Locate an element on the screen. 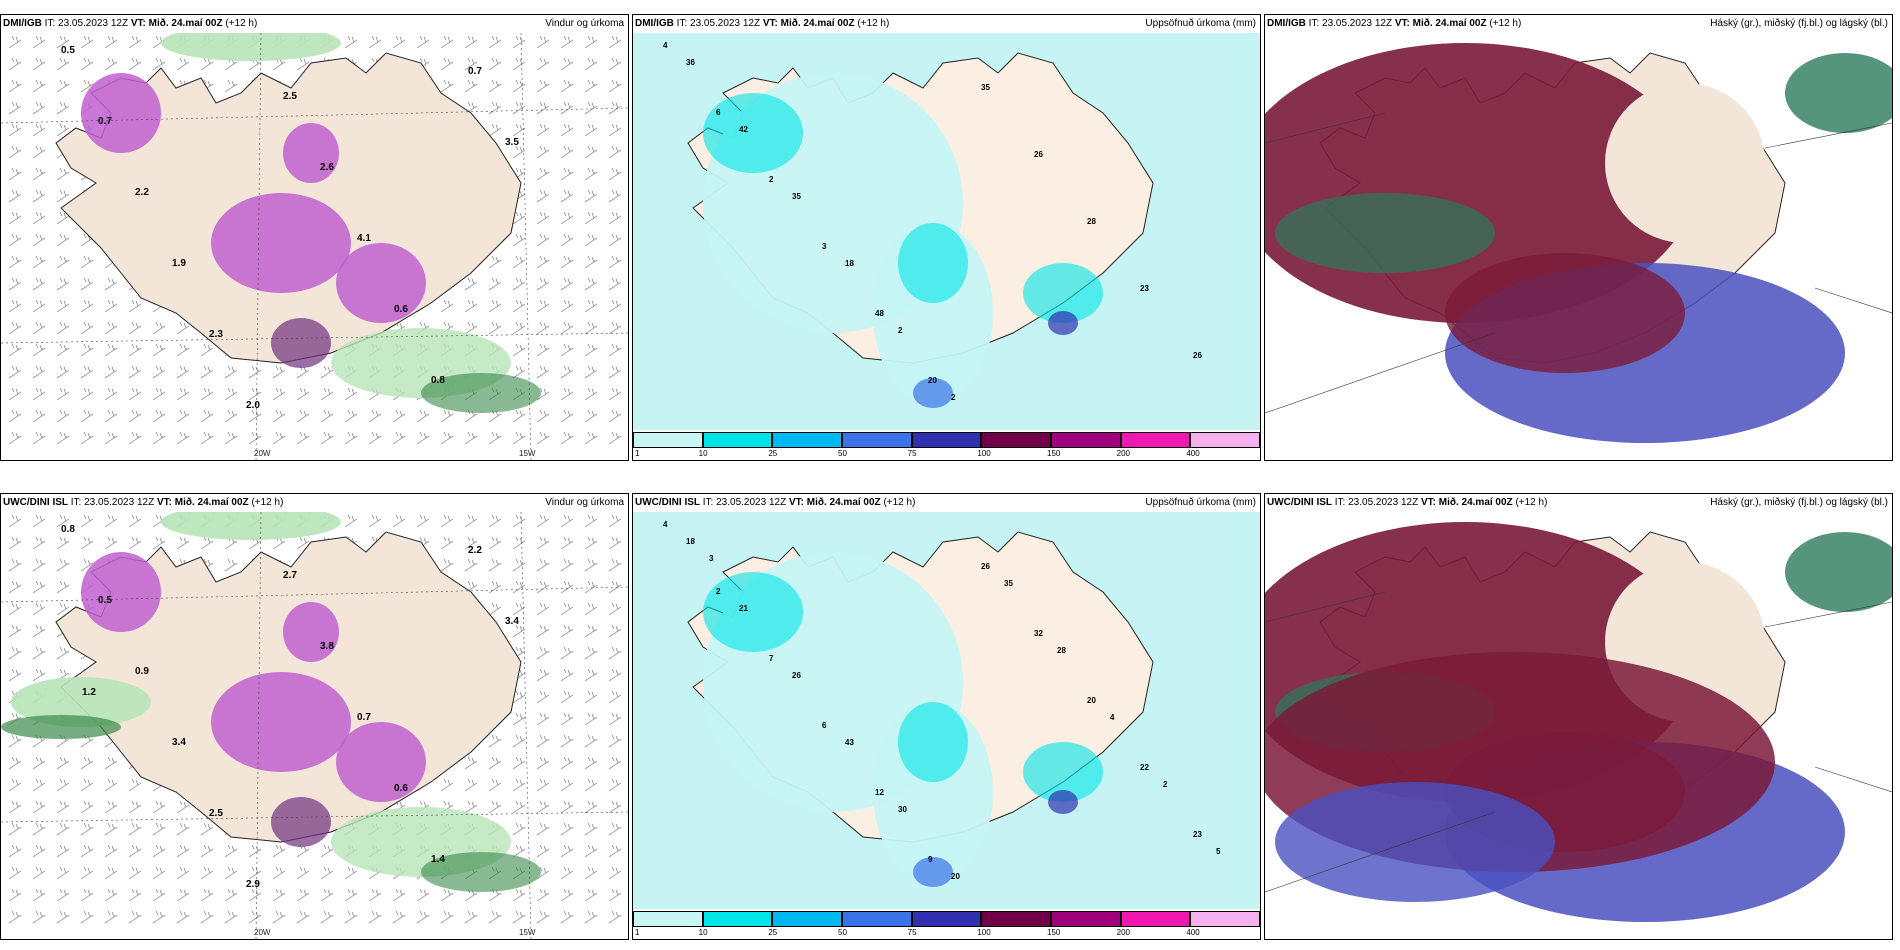 The height and width of the screenshot is (950, 1900). value-label: 48 is located at coordinates (879, 313).